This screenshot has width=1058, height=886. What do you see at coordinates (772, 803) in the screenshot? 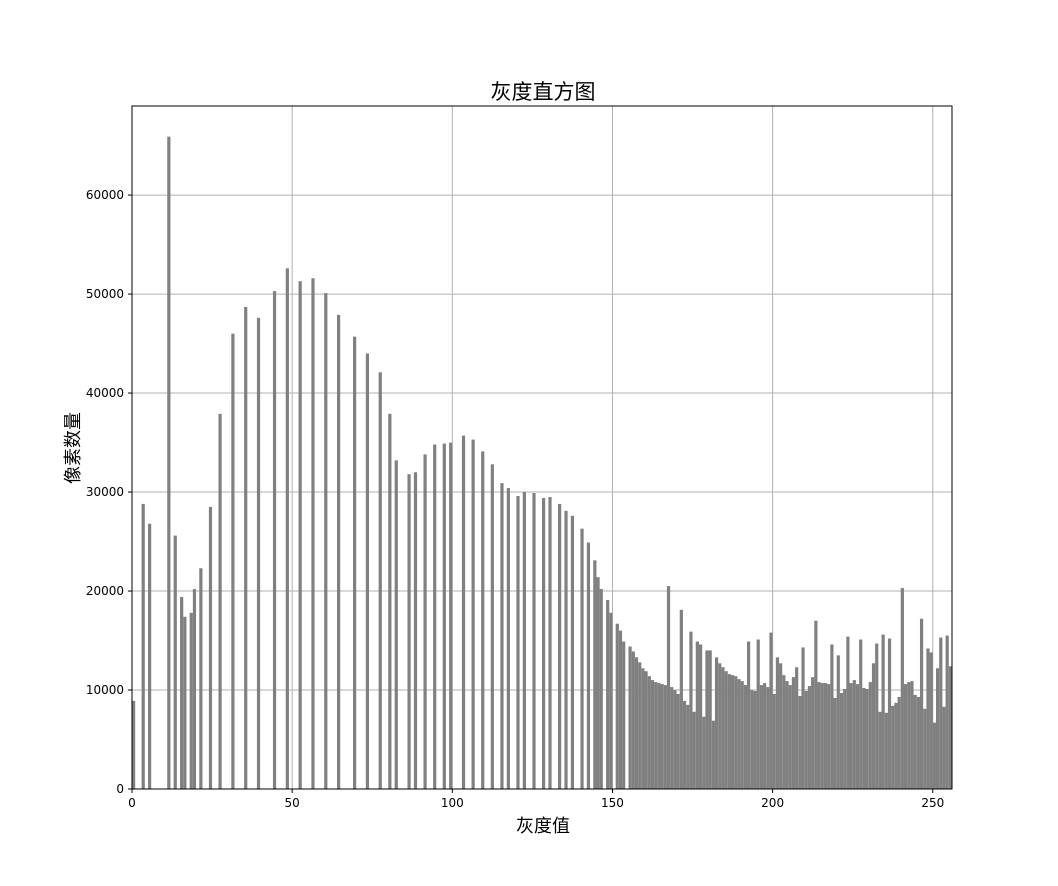
I see `x-tick-label: 200` at bounding box center [772, 803].